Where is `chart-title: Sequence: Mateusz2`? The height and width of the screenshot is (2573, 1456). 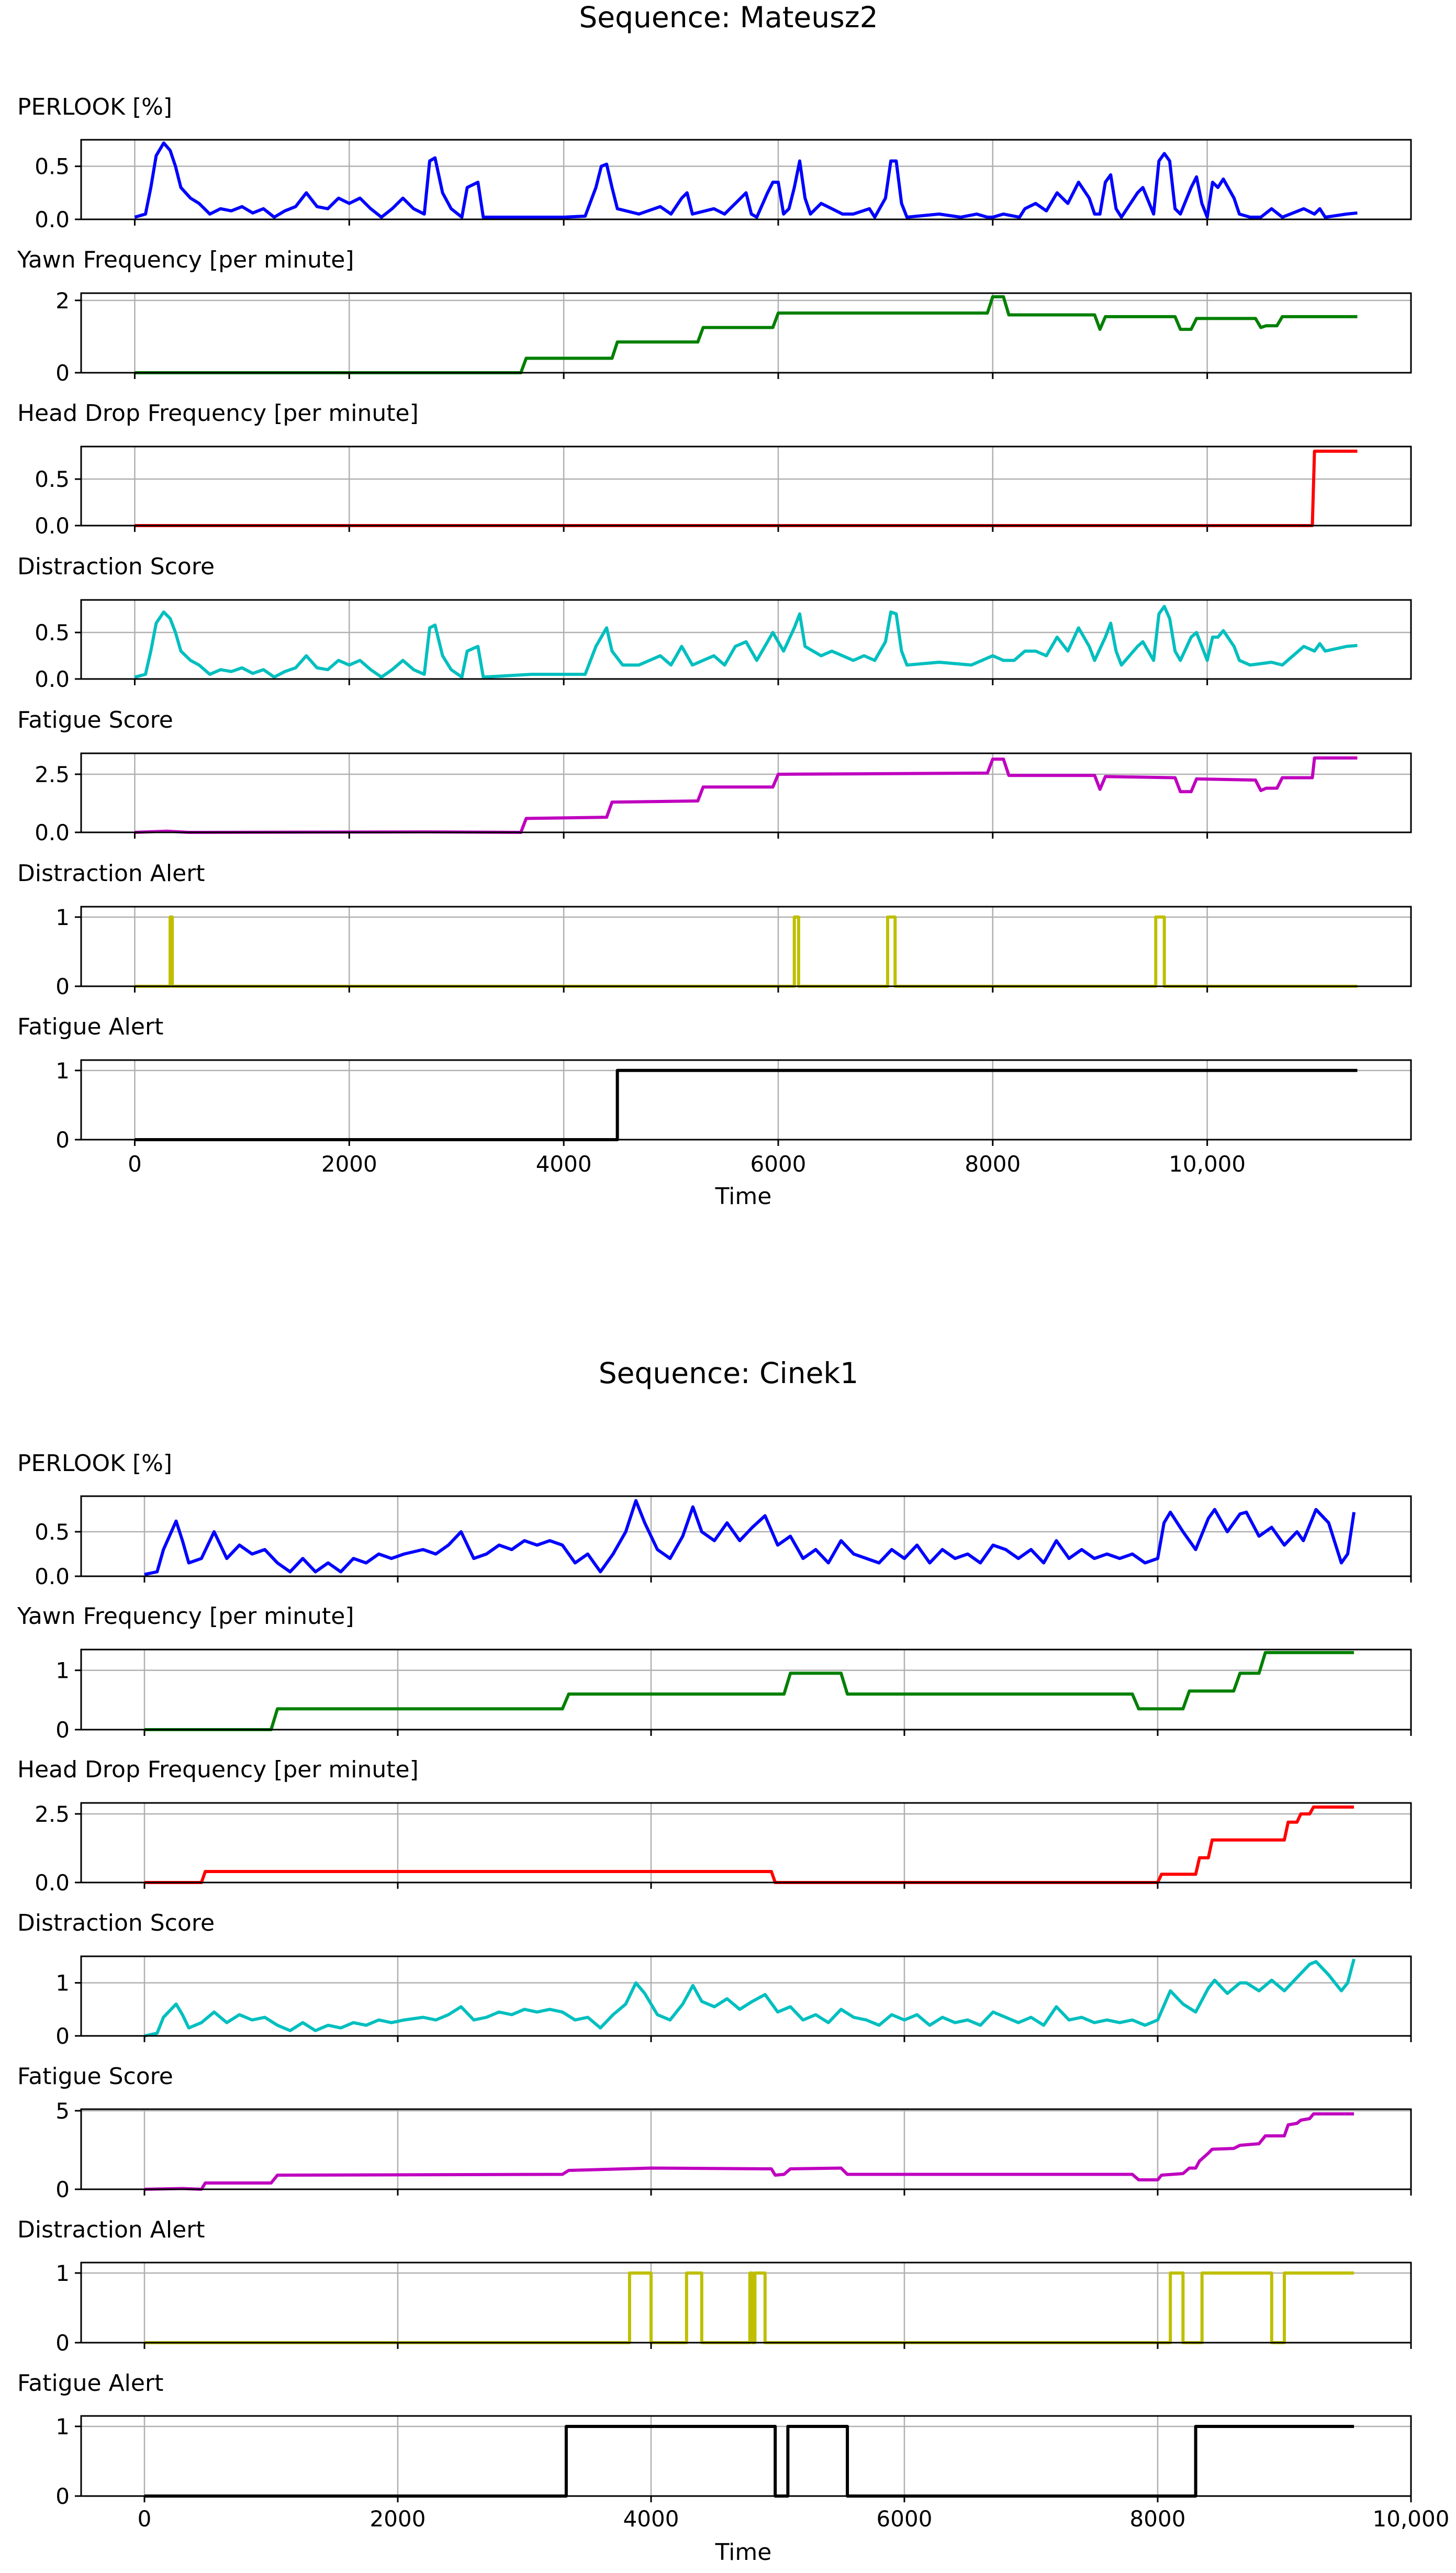 chart-title: Sequence: Mateusz2 is located at coordinates (728, 17).